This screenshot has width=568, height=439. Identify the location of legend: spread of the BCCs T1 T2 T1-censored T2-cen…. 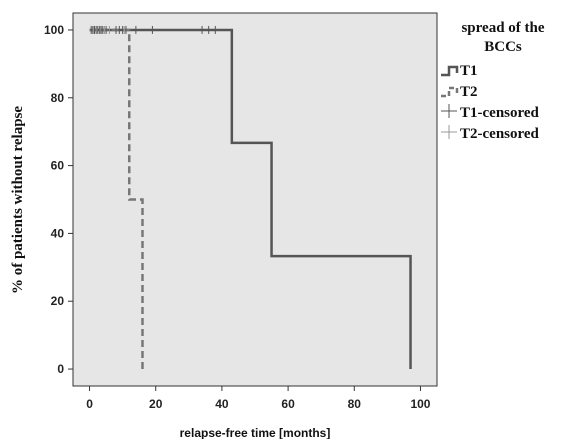
(493, 81).